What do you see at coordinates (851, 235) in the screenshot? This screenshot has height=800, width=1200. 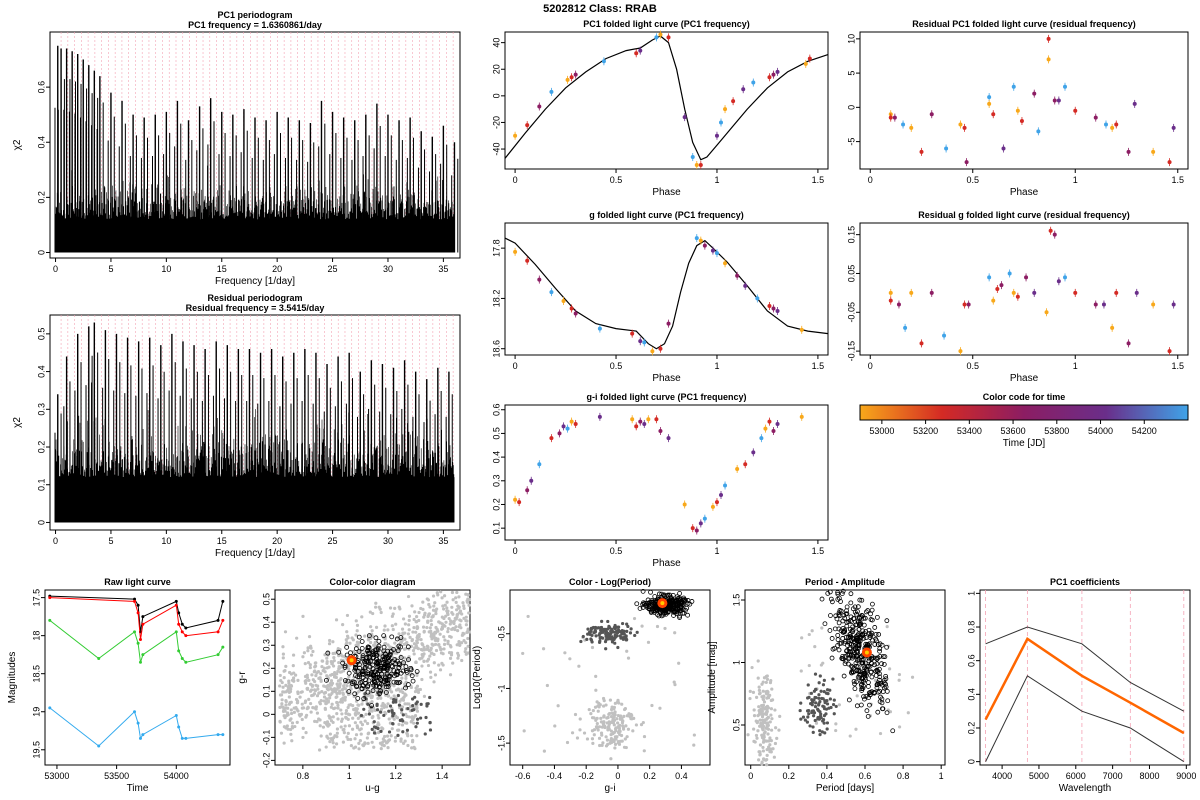 I see `y-tick-label: 0.15` at bounding box center [851, 235].